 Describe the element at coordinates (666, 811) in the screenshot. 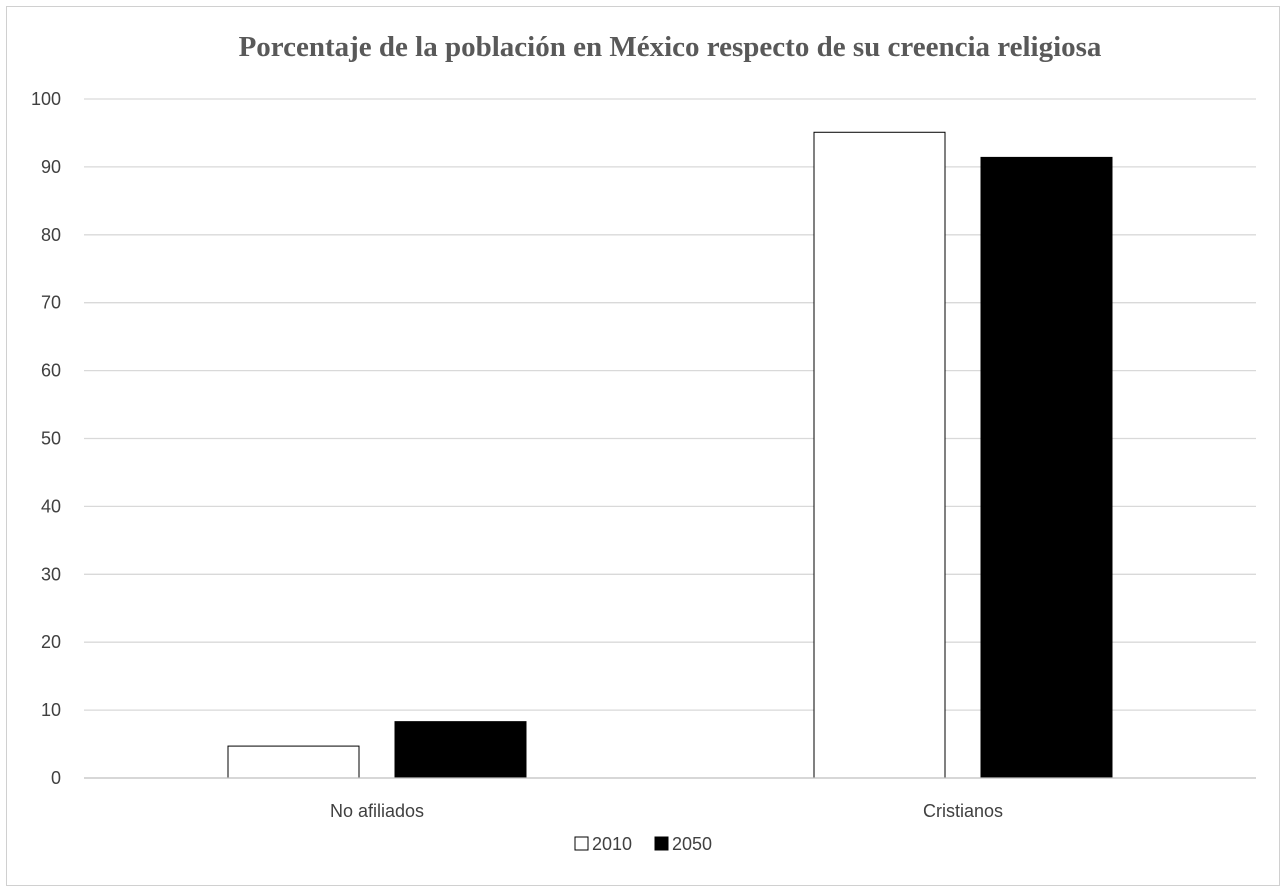

I see `x-axis-categories: No afiliados Cristianos` at that location.